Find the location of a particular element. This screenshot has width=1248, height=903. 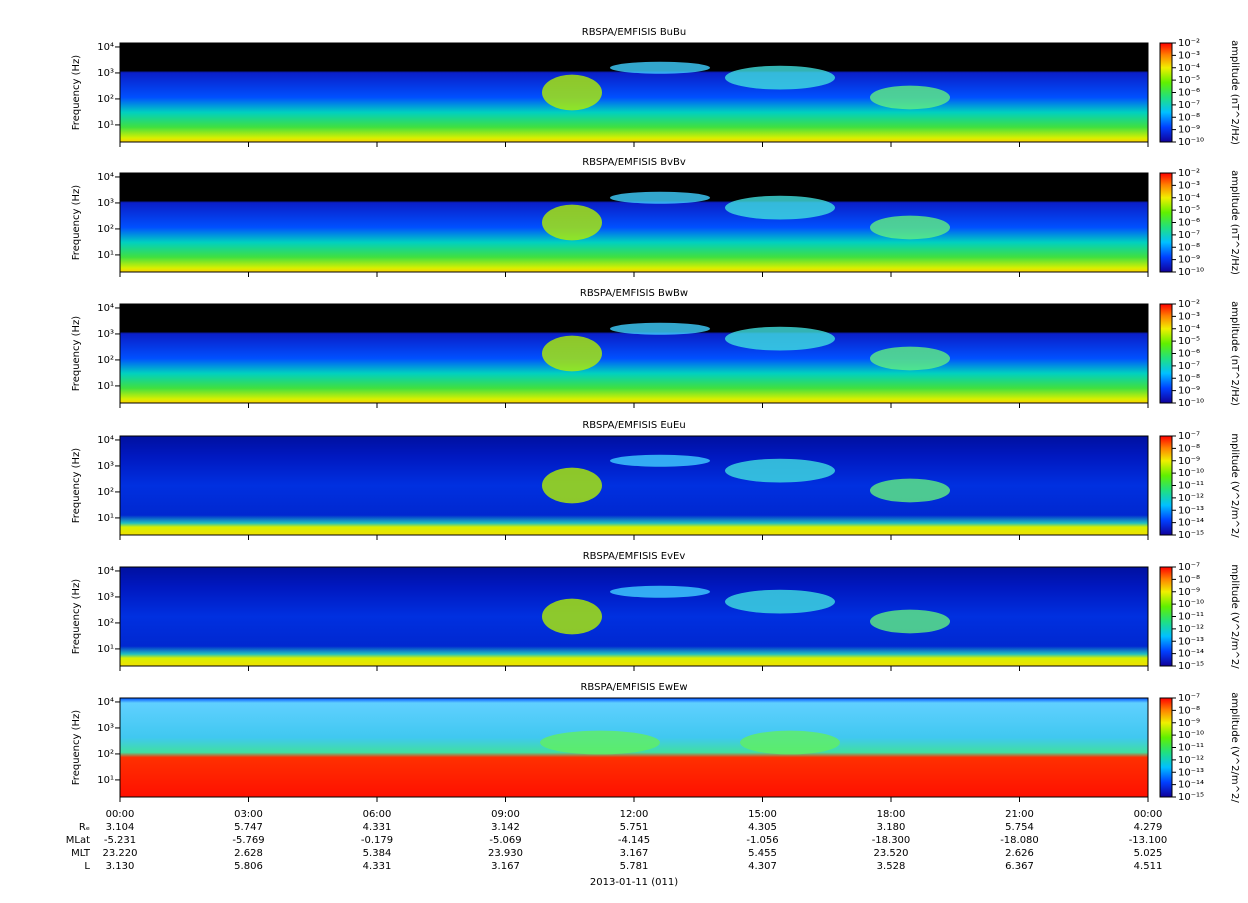

ephemeris-value: 2.626 is located at coordinates (1019, 853).